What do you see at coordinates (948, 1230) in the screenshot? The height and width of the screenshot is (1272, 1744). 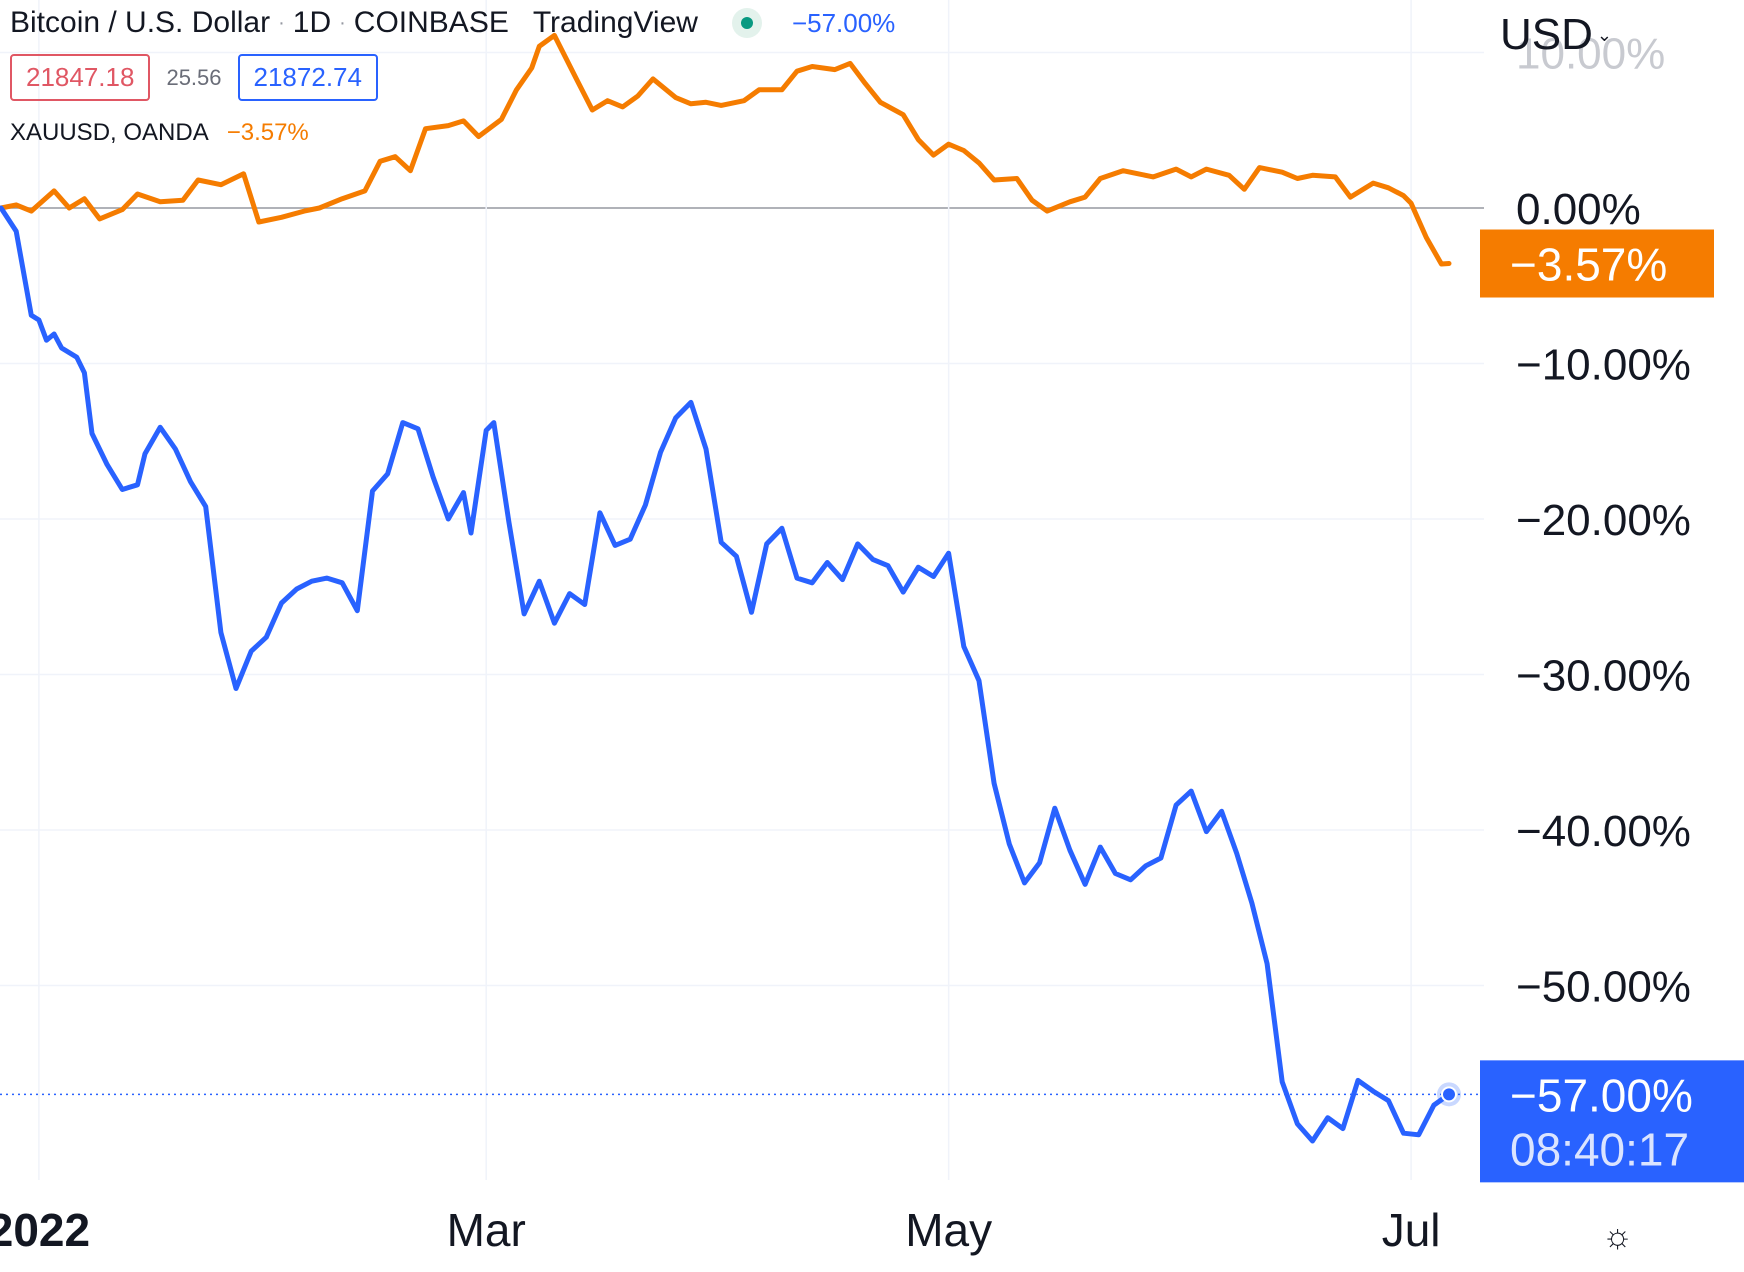 I see `x-tick-label: May` at bounding box center [948, 1230].